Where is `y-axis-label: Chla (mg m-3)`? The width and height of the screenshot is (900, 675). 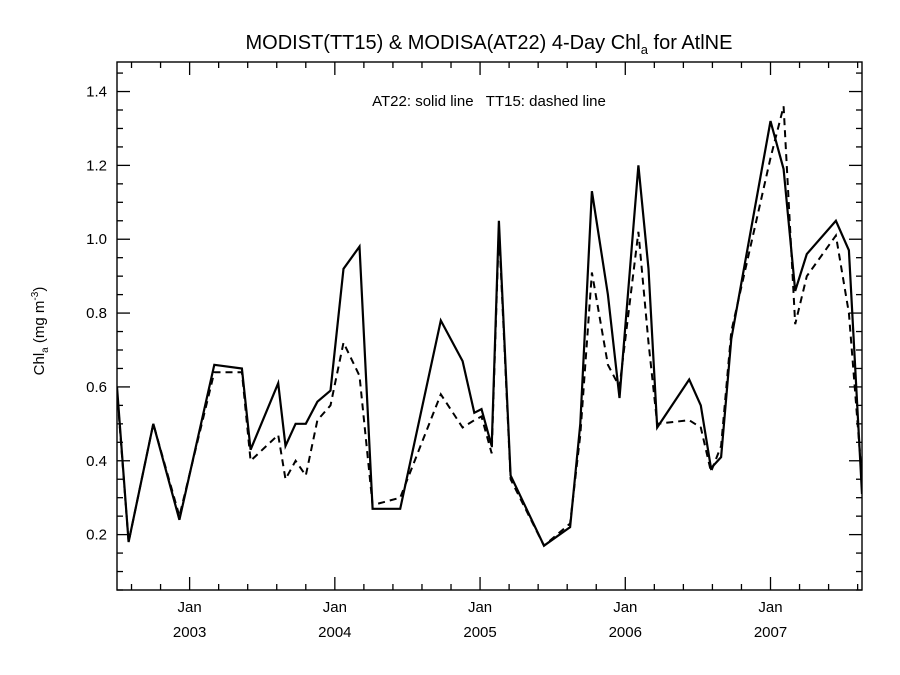 y-axis-label: Chla (mg m-3) is located at coordinates (40, 331).